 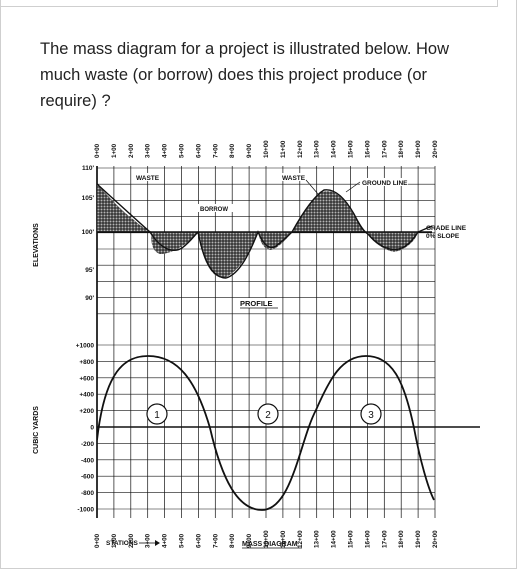 I want to click on profile-label: PROFILE, so click(x=256, y=303).